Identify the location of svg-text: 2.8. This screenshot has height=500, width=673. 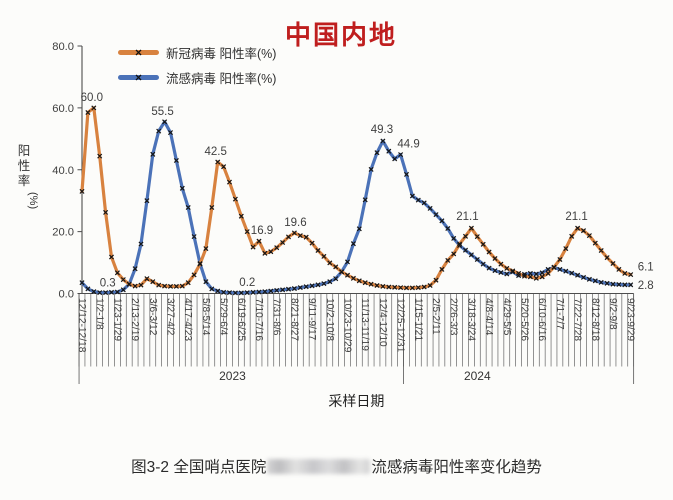
(646, 286).